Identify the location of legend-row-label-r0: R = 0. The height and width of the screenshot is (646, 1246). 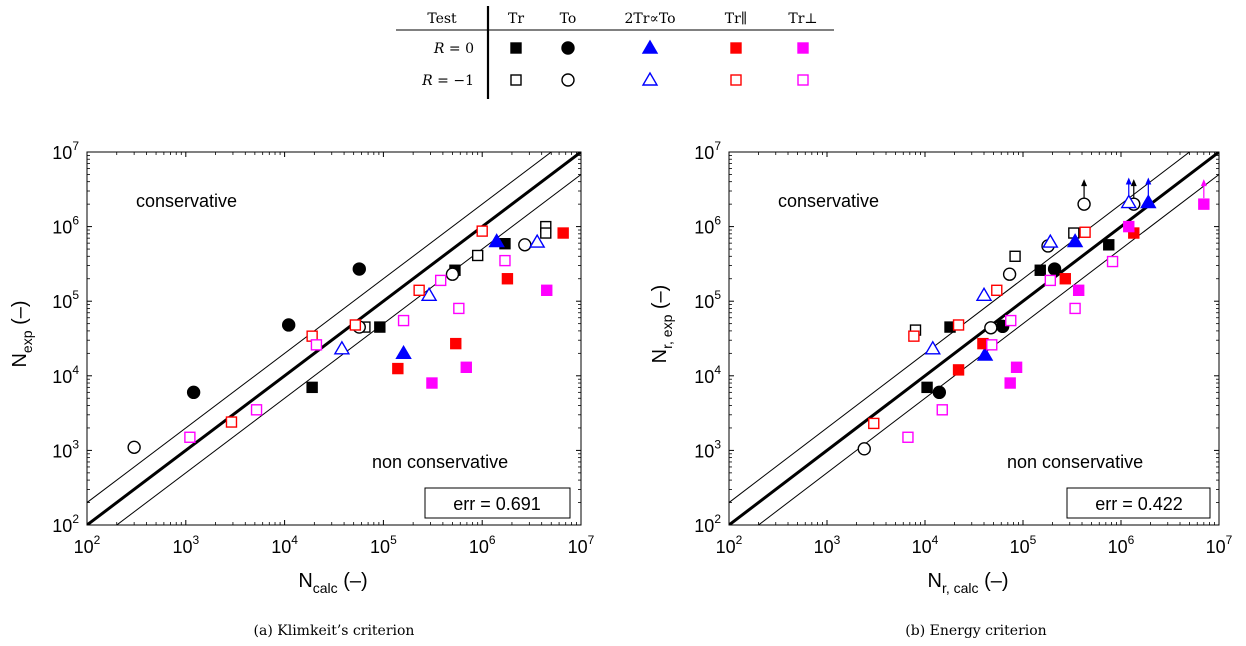
(453, 49).